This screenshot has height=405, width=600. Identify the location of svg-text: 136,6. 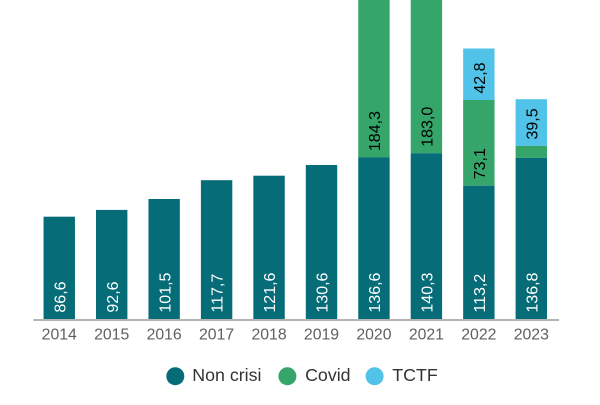
(375, 292).